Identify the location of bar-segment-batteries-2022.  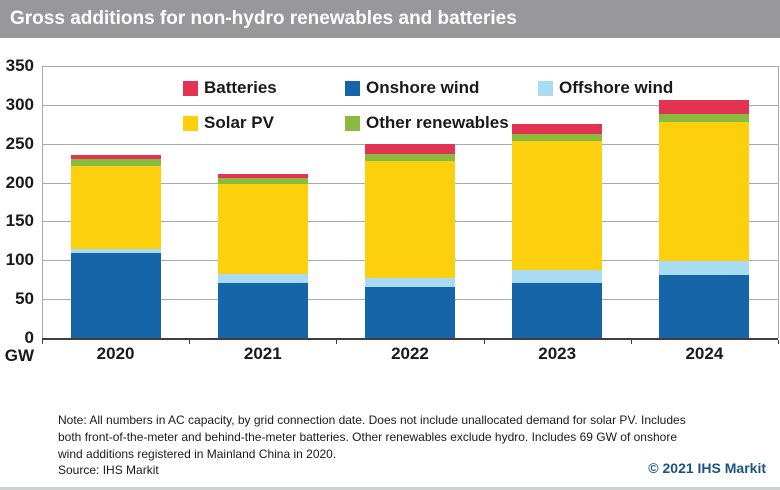
(410, 149).